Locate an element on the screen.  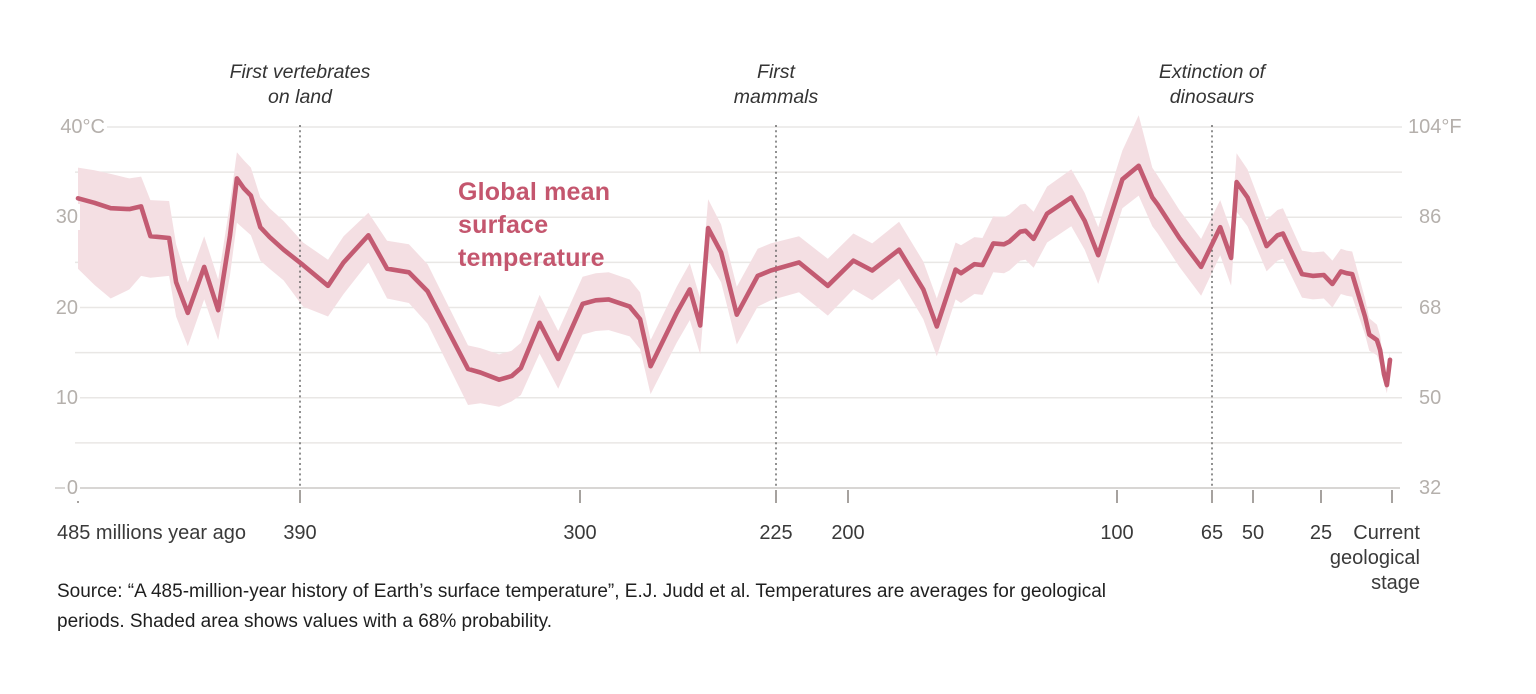
event-annotation-line: dinosaurs is located at coordinates (1212, 96).